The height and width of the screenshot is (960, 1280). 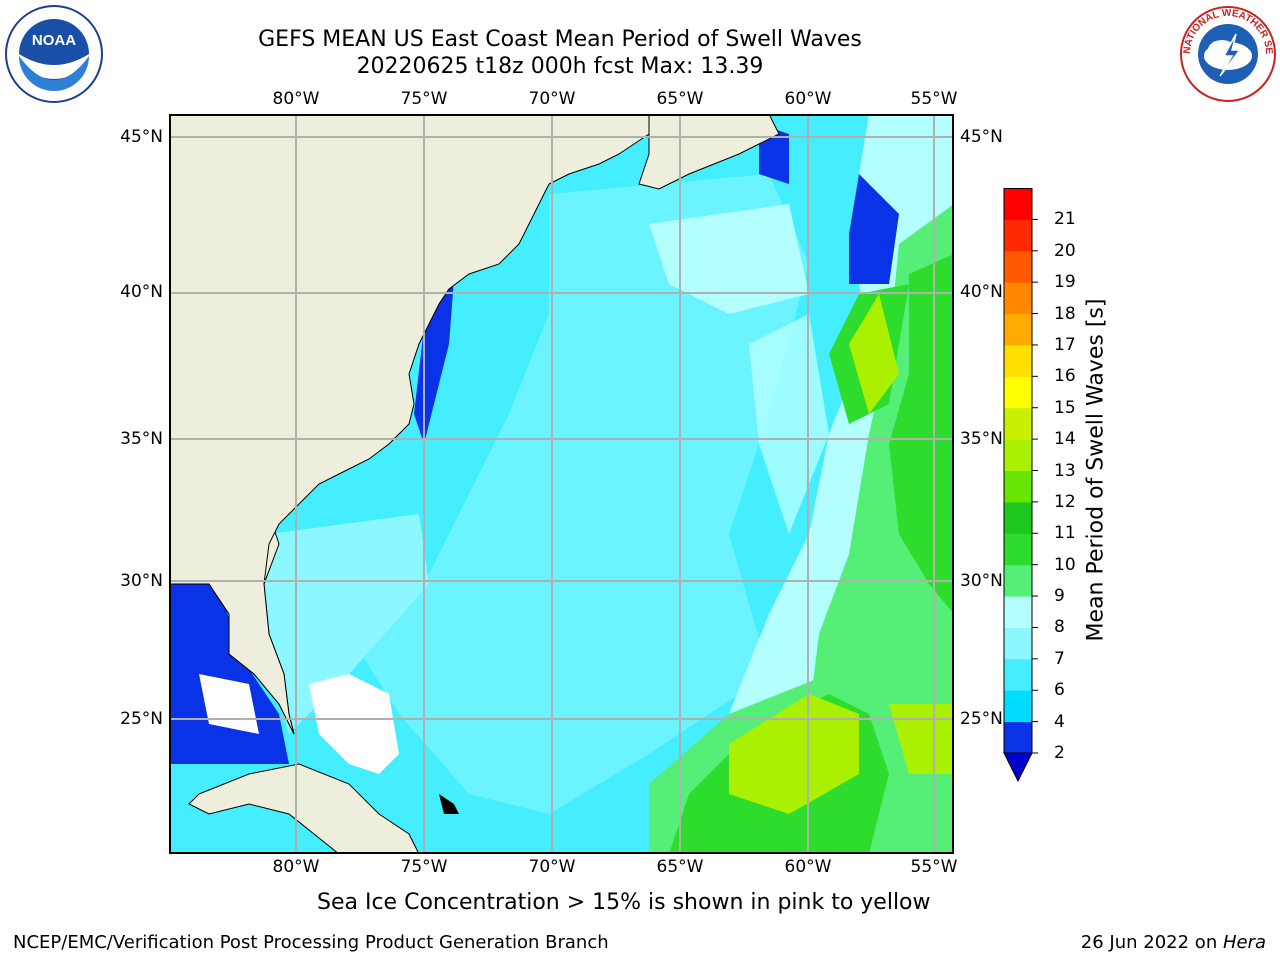 What do you see at coordinates (1065, 501) in the screenshot?
I see `colorbar-tick-label: 12` at bounding box center [1065, 501].